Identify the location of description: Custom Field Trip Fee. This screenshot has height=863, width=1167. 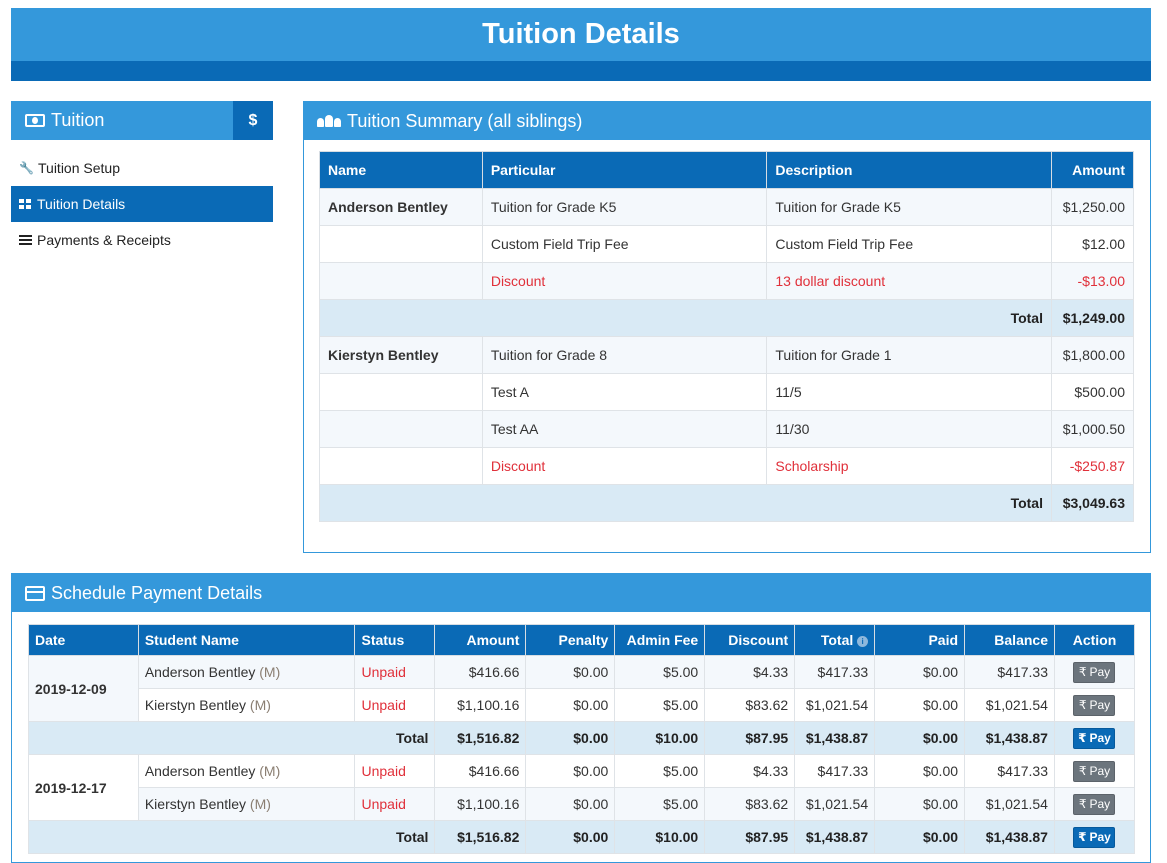
(909, 244).